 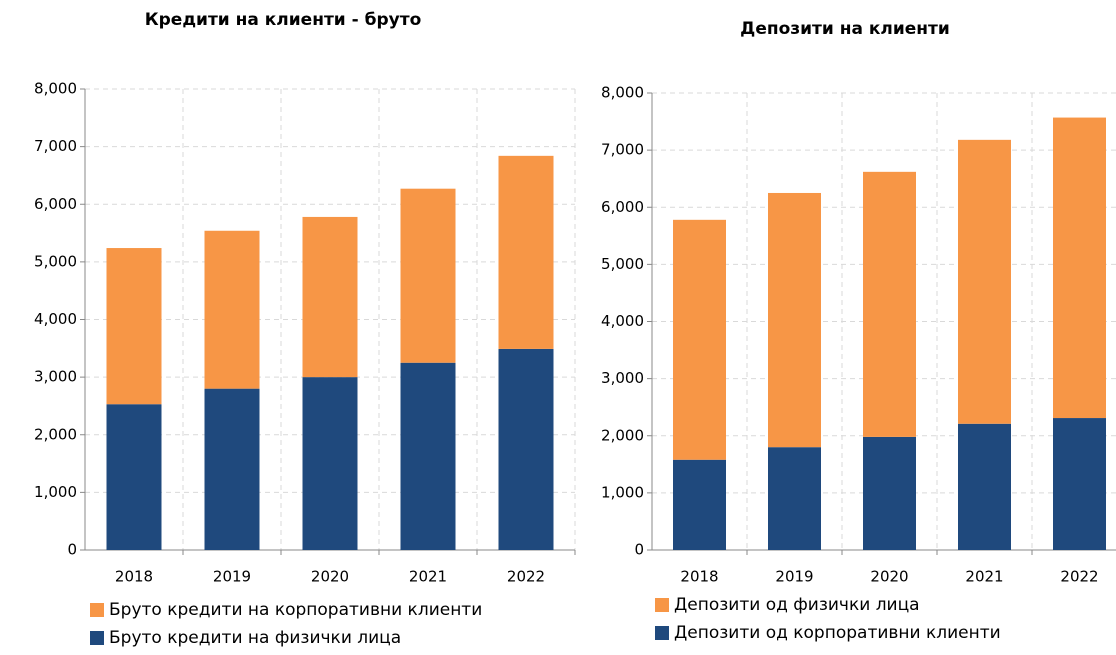 I want to click on chart-title: Депозити на клиенти, so click(x=845, y=29).